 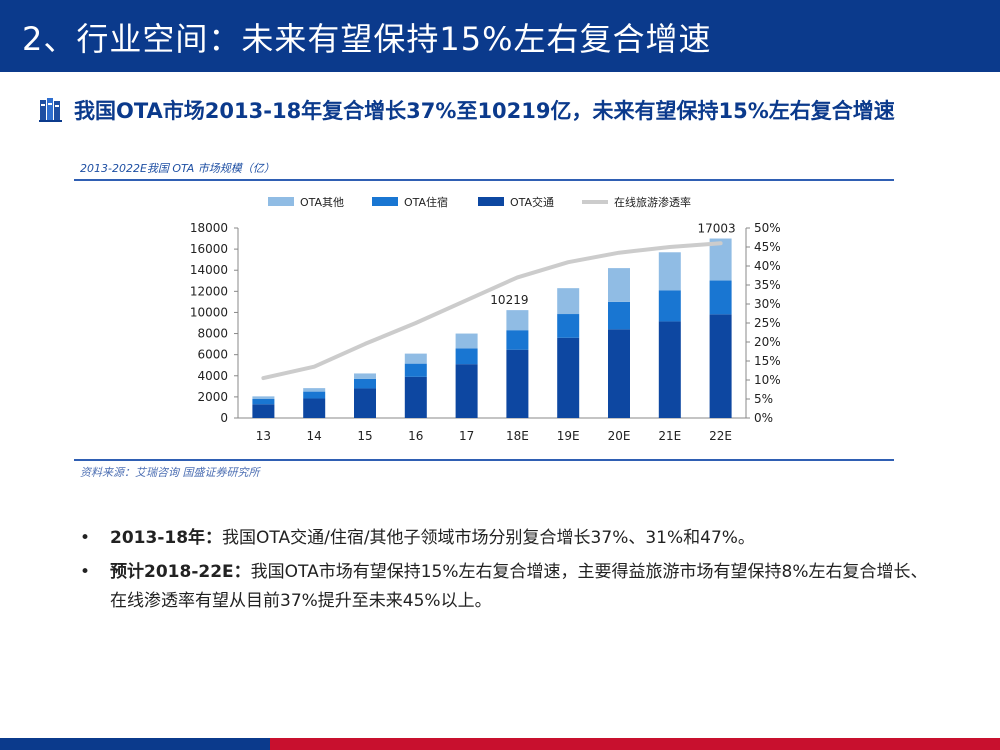 What do you see at coordinates (767, 342) in the screenshot?
I see `y2-tick-label: 20%` at bounding box center [767, 342].